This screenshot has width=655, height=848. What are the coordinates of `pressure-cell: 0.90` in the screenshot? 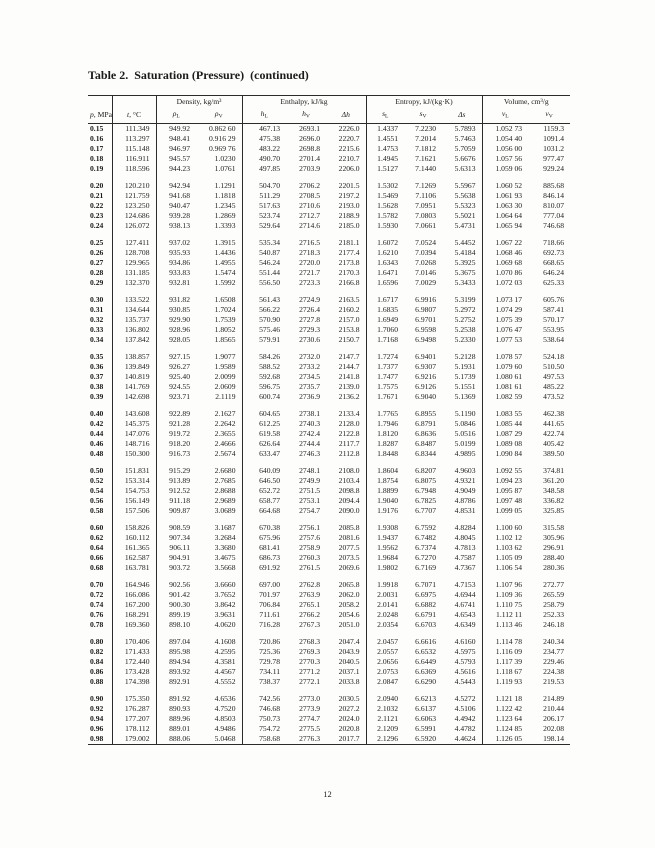 It's located at (97, 698).